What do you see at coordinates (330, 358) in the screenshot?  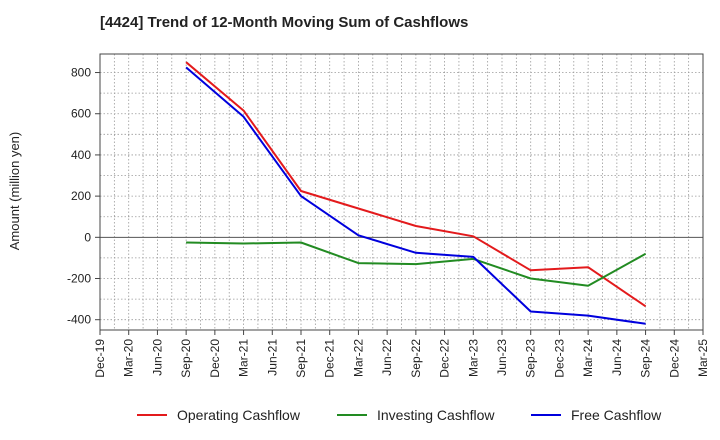 I see `x-tick-label: Dec-21` at bounding box center [330, 358].